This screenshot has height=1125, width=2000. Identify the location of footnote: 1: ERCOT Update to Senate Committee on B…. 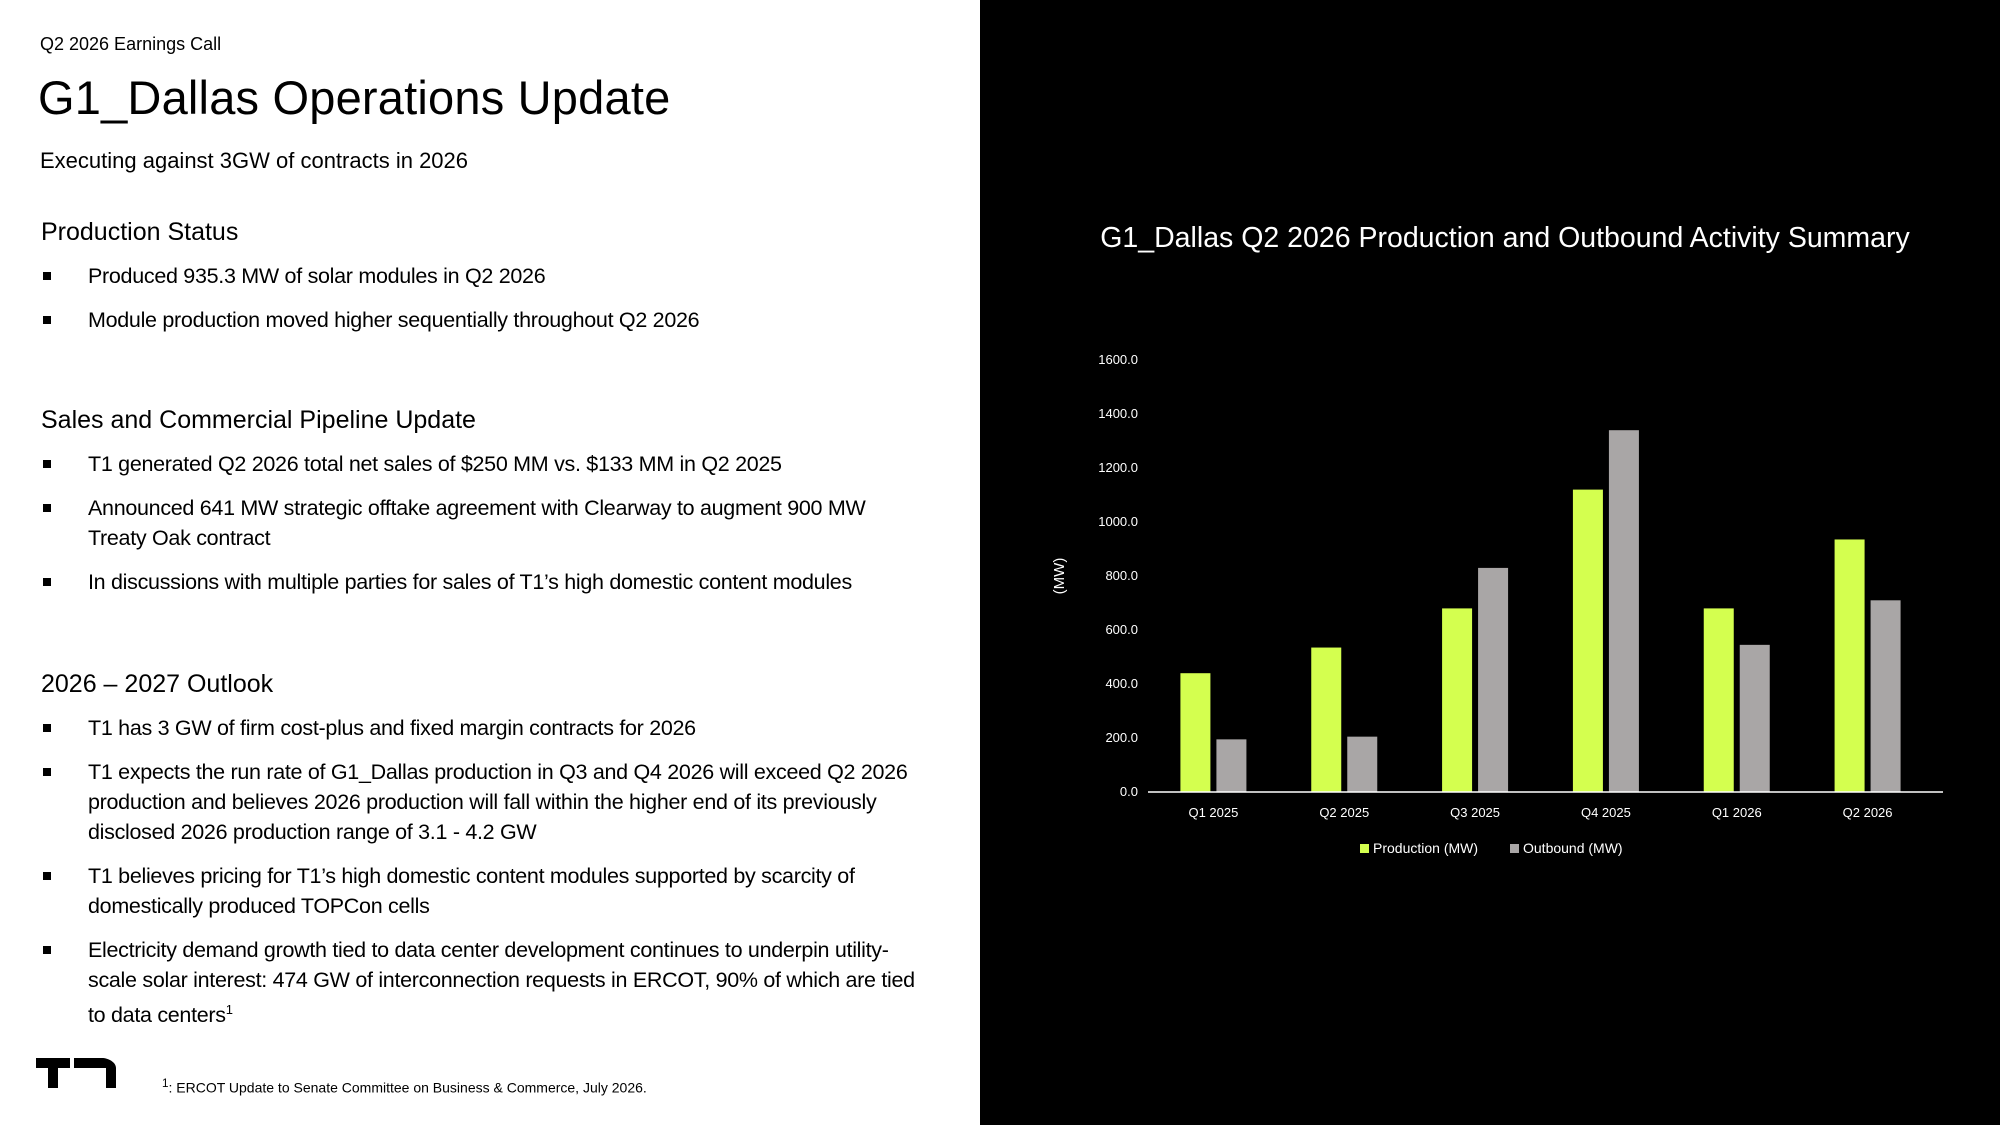
(404, 1086).